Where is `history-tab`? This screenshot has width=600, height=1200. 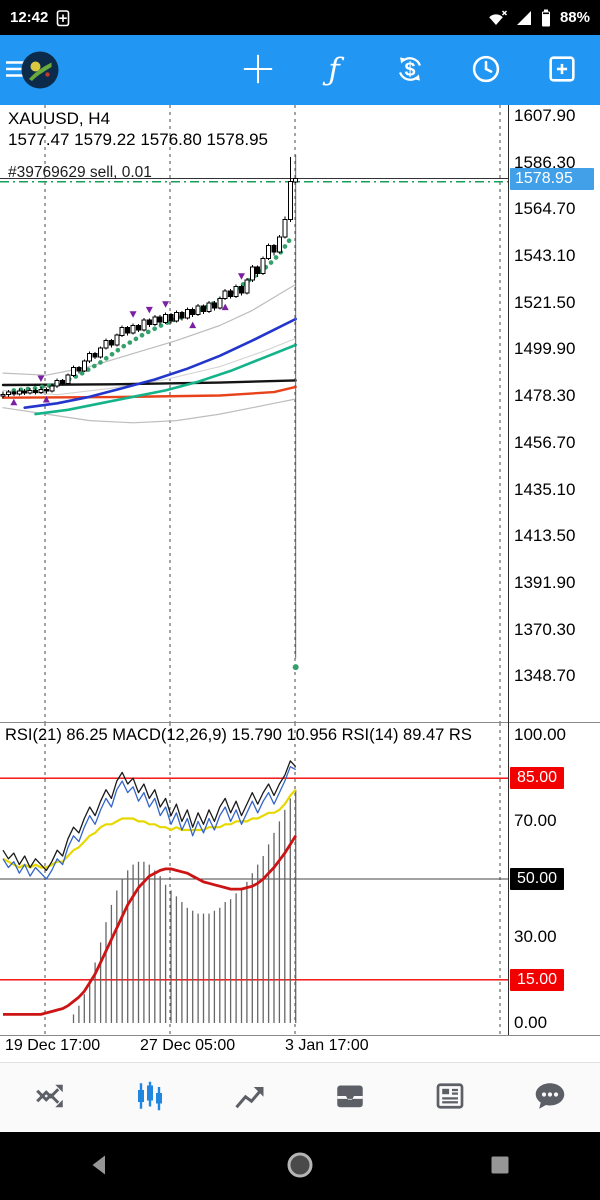 history-tab is located at coordinates (350, 1097).